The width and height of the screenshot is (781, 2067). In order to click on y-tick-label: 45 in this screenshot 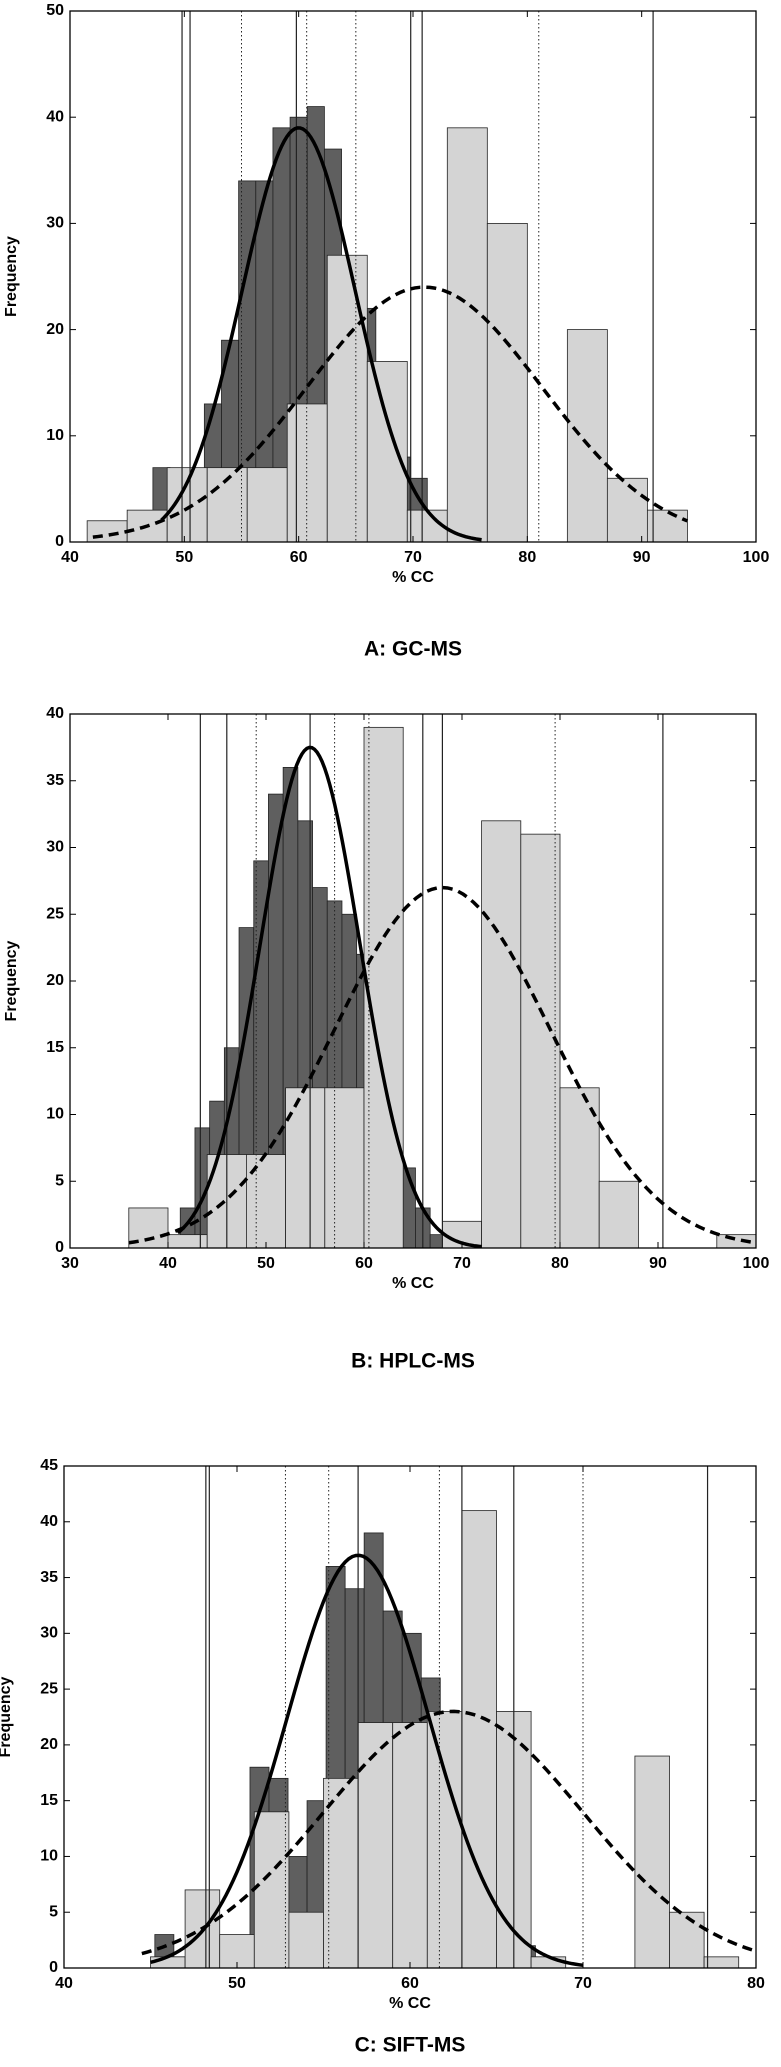, I will do `click(49, 1465)`.